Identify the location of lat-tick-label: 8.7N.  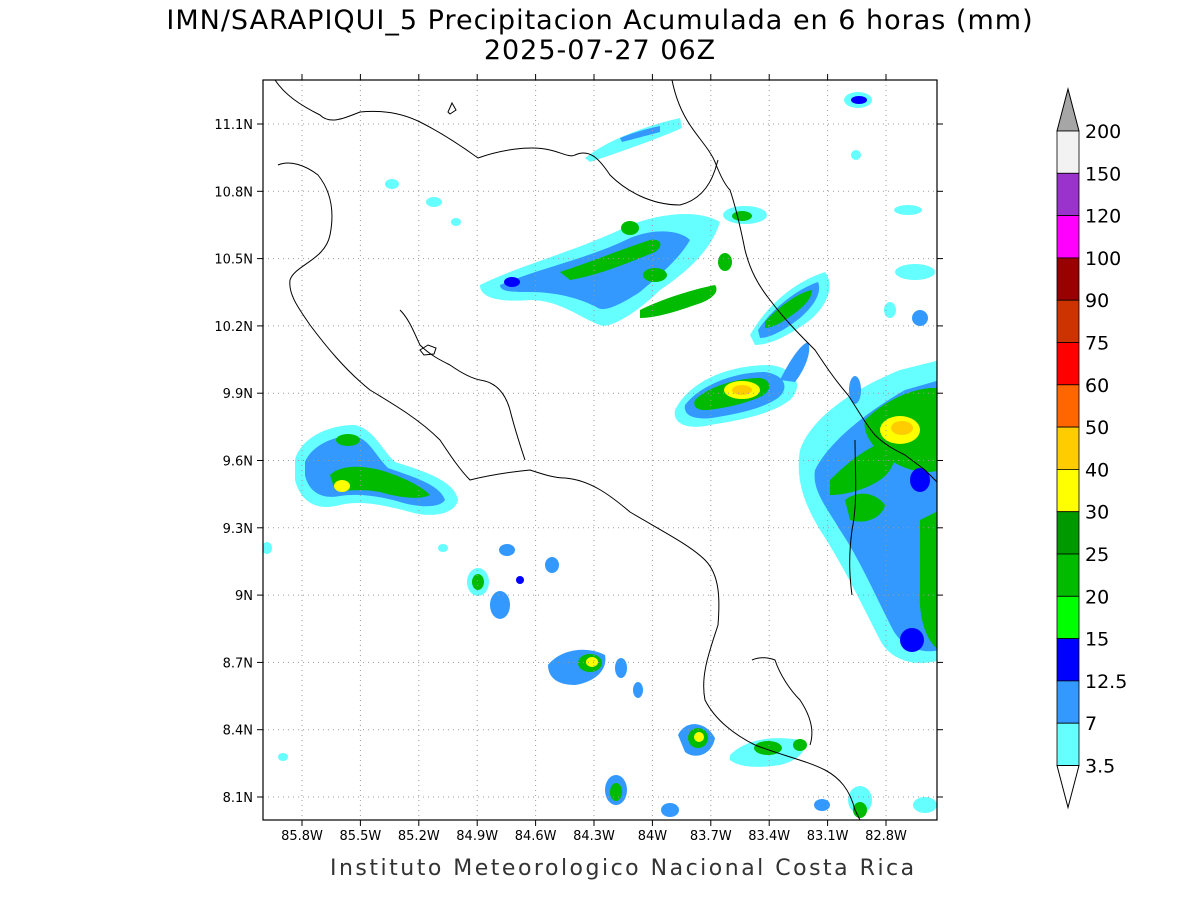
(238, 663).